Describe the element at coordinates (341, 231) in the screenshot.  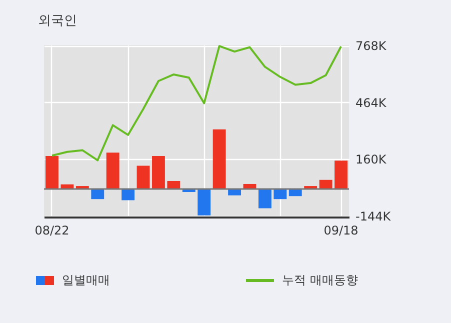
I see `x-tick-label: 09/18` at that location.